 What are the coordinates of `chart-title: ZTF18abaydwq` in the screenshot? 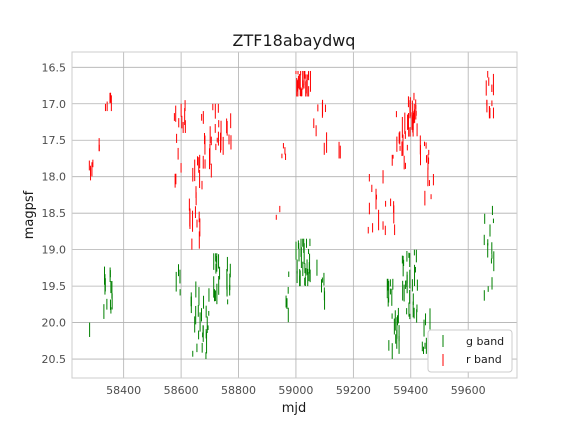 It's located at (294, 40).